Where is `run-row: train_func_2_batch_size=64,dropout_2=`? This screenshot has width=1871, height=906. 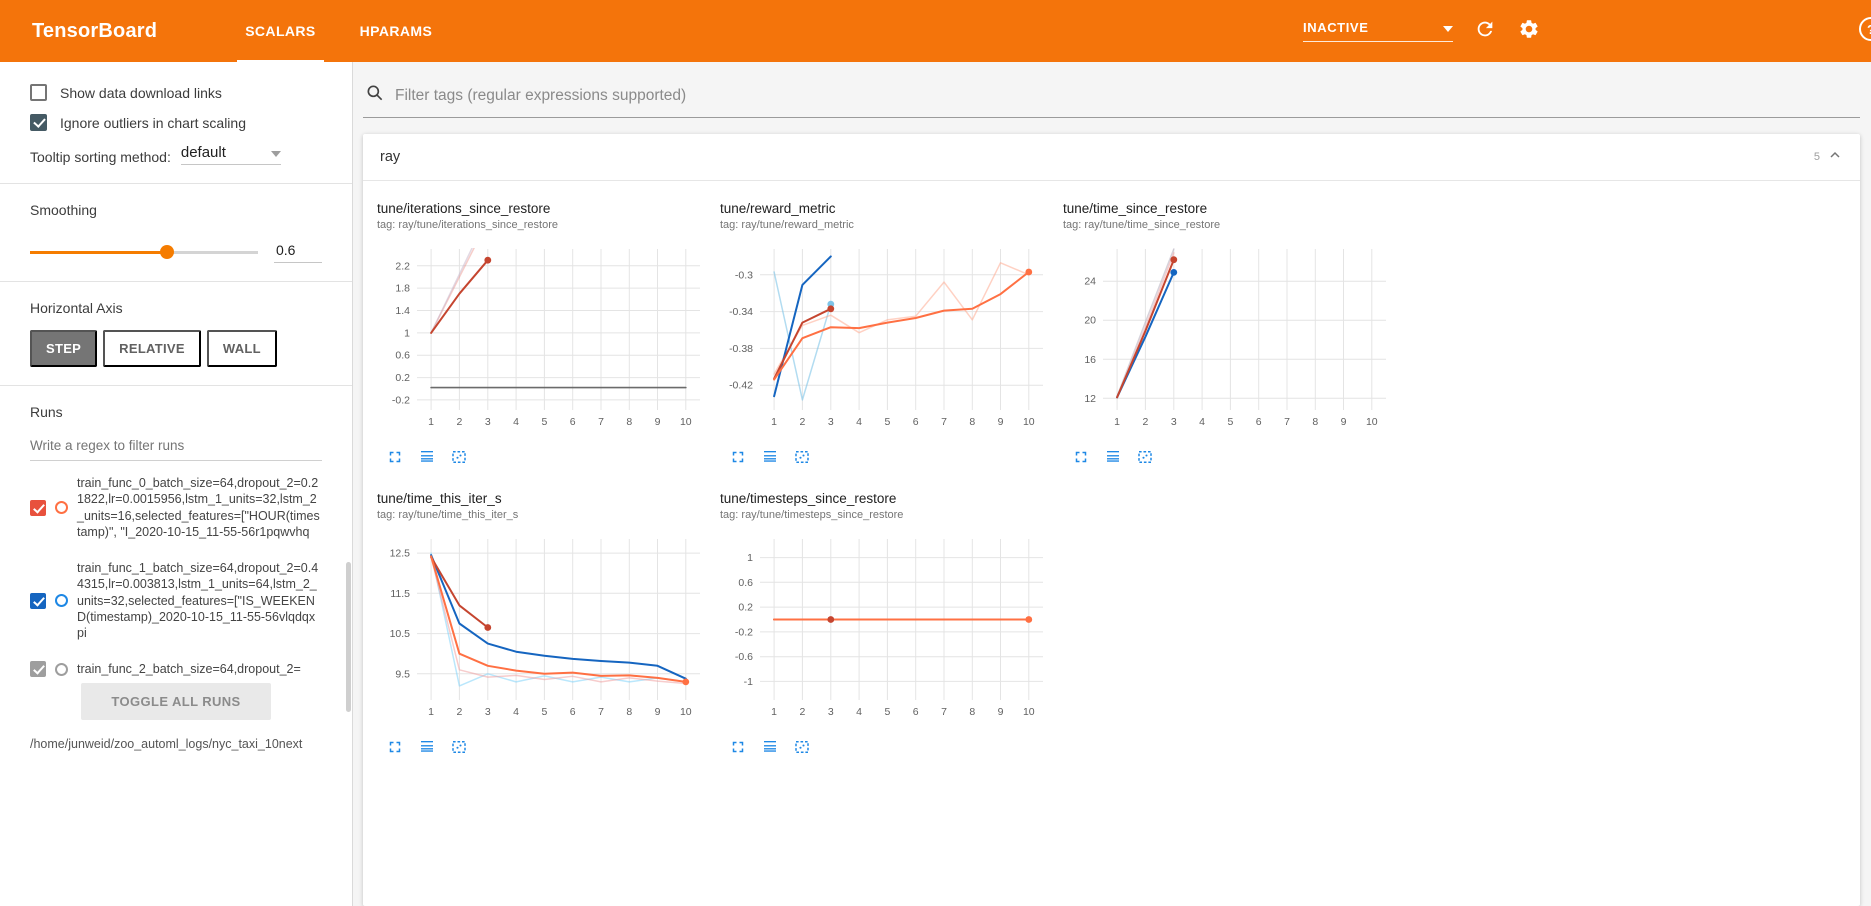 run-row: train_func_2_batch_size=64,dropout_2= is located at coordinates (176, 664).